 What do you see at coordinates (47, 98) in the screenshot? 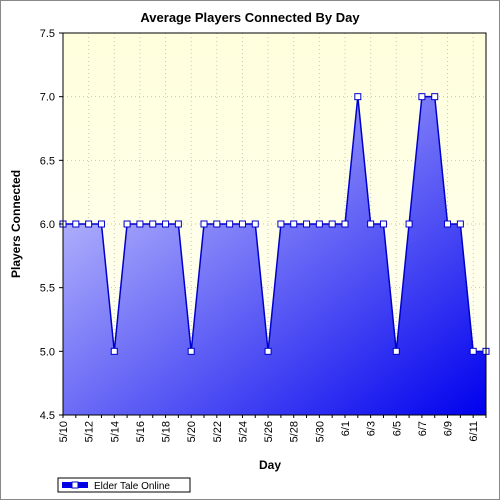
I see `y-tick-label: 7.0` at bounding box center [47, 98].